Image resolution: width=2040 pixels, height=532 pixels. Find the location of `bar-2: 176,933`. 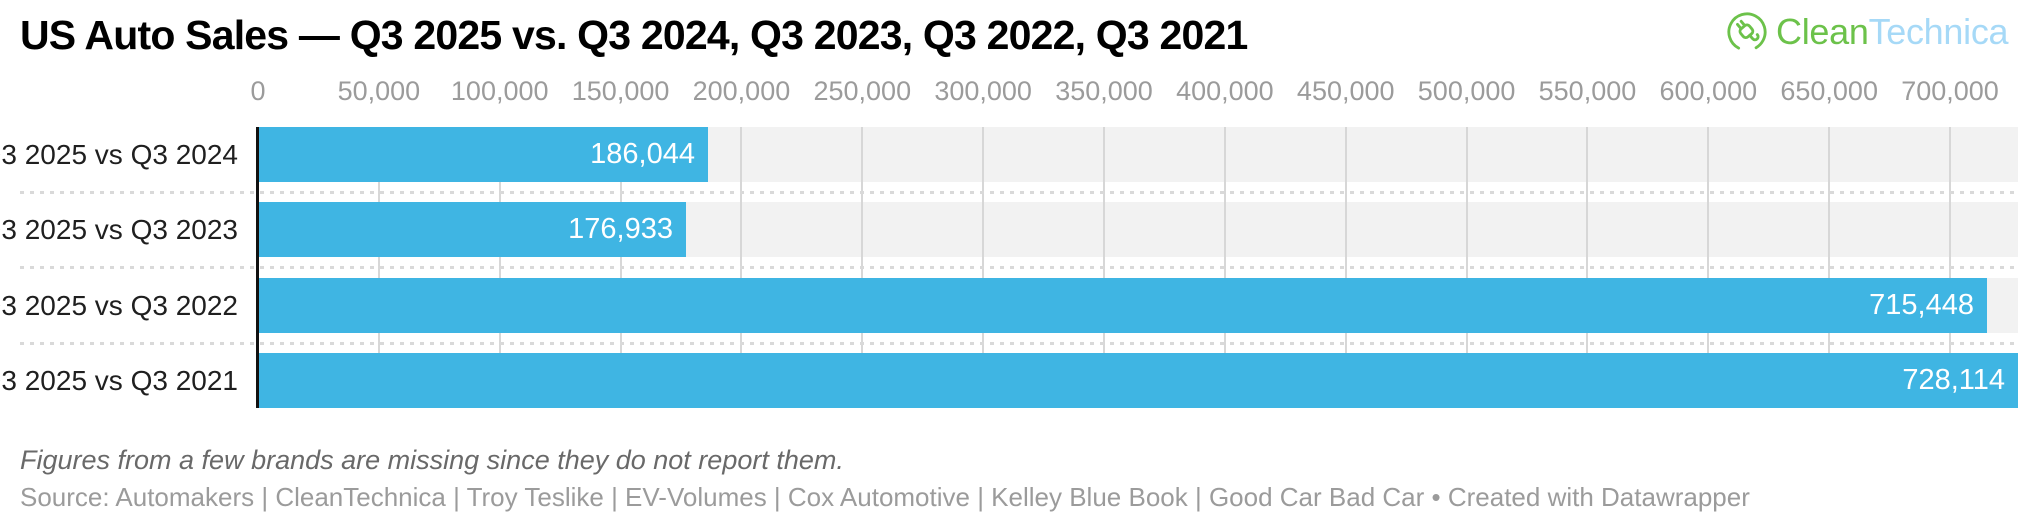

bar-2: 176,933 is located at coordinates (472, 229).